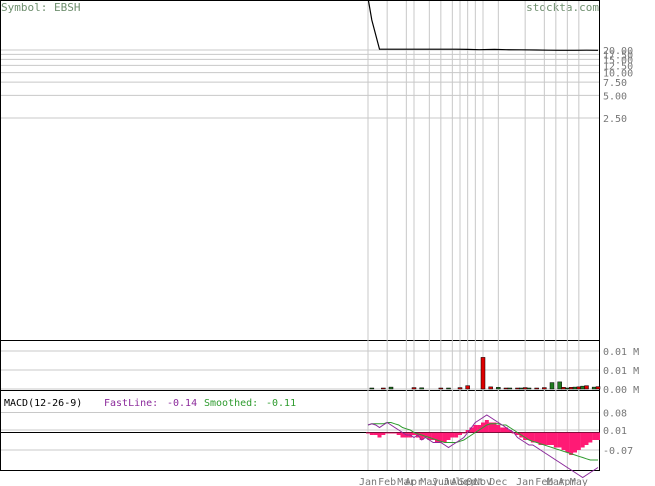 This screenshot has height=486, width=655. I want to click on macd-tick-label: 0.01, so click(615, 431).